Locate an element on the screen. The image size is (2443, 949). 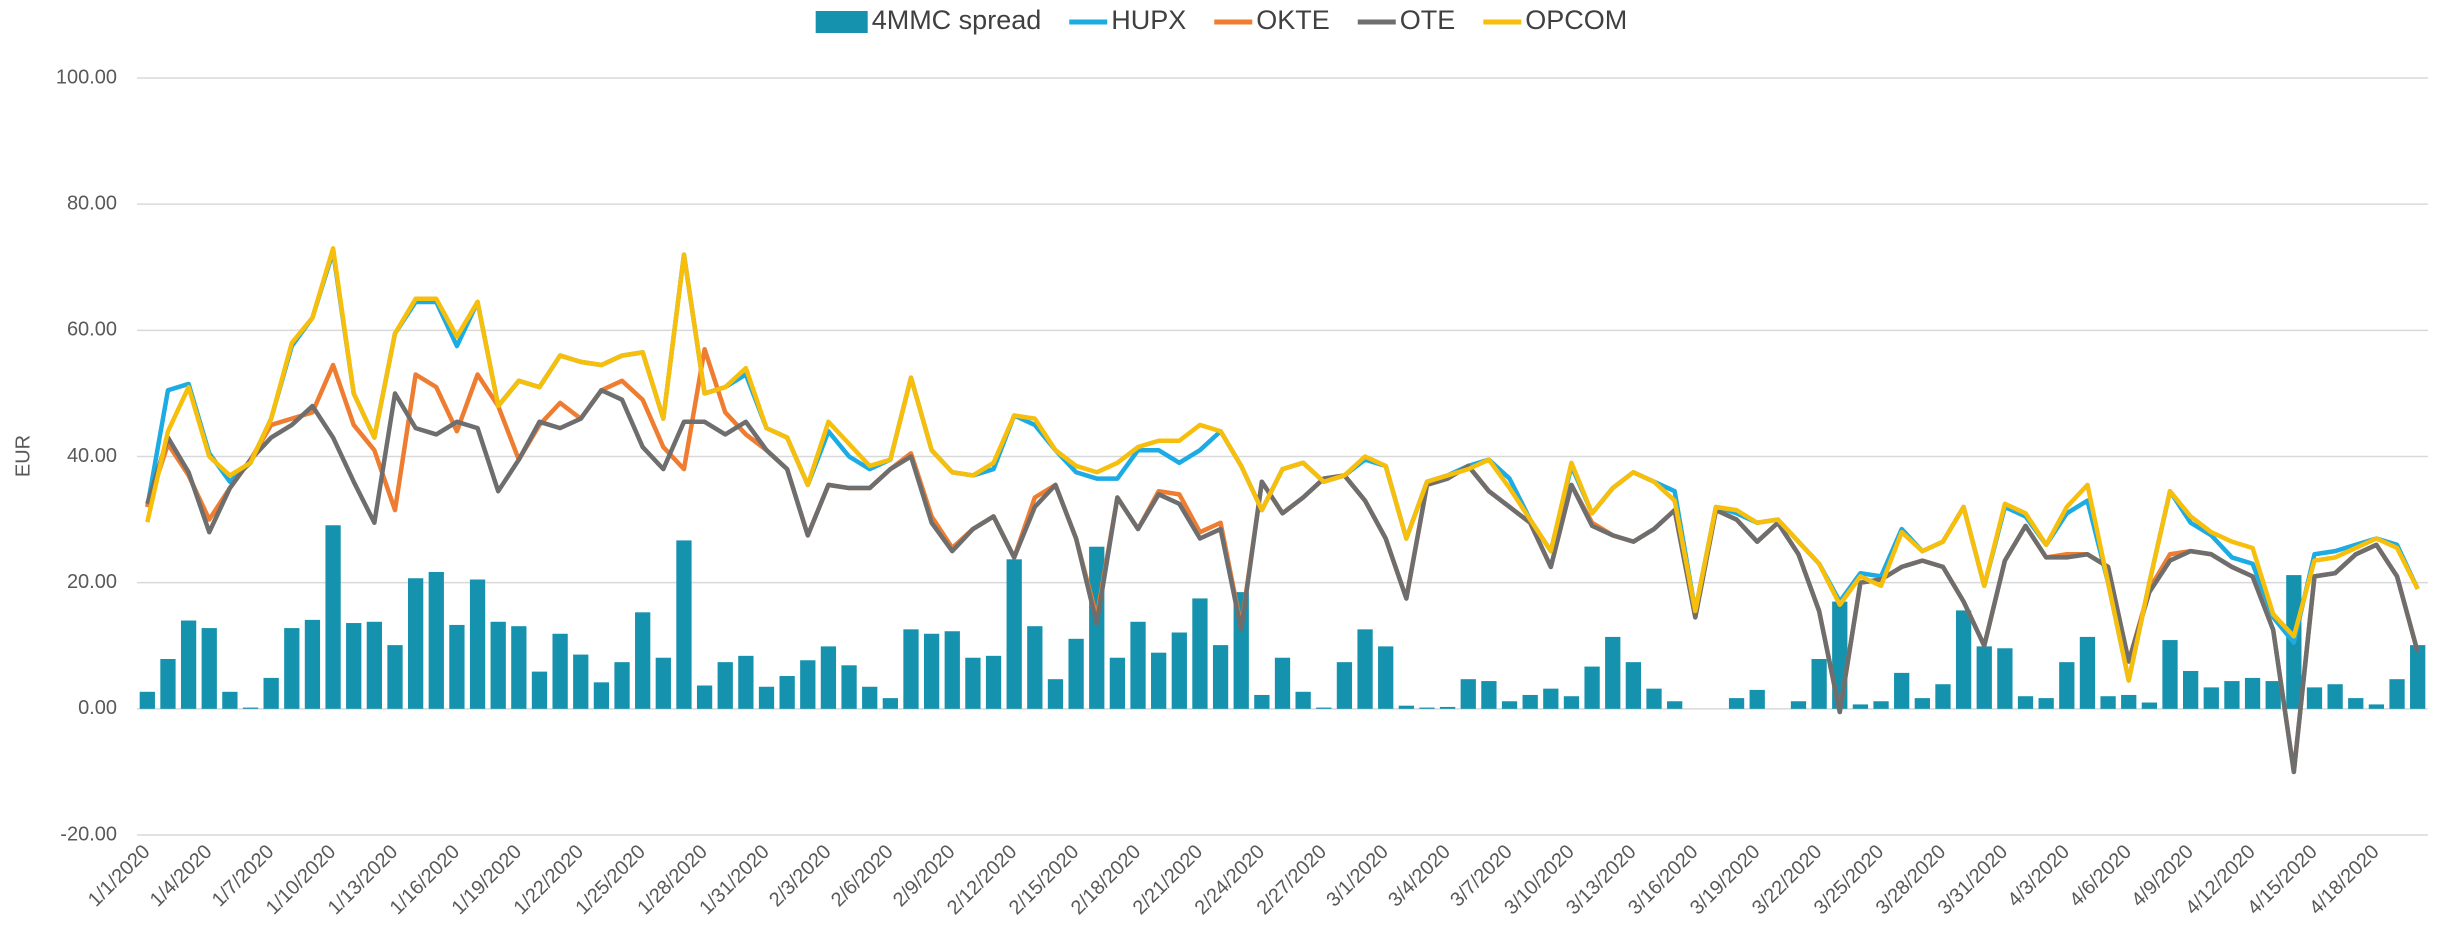
y-tick-label: 80.00 is located at coordinates (92, 203).